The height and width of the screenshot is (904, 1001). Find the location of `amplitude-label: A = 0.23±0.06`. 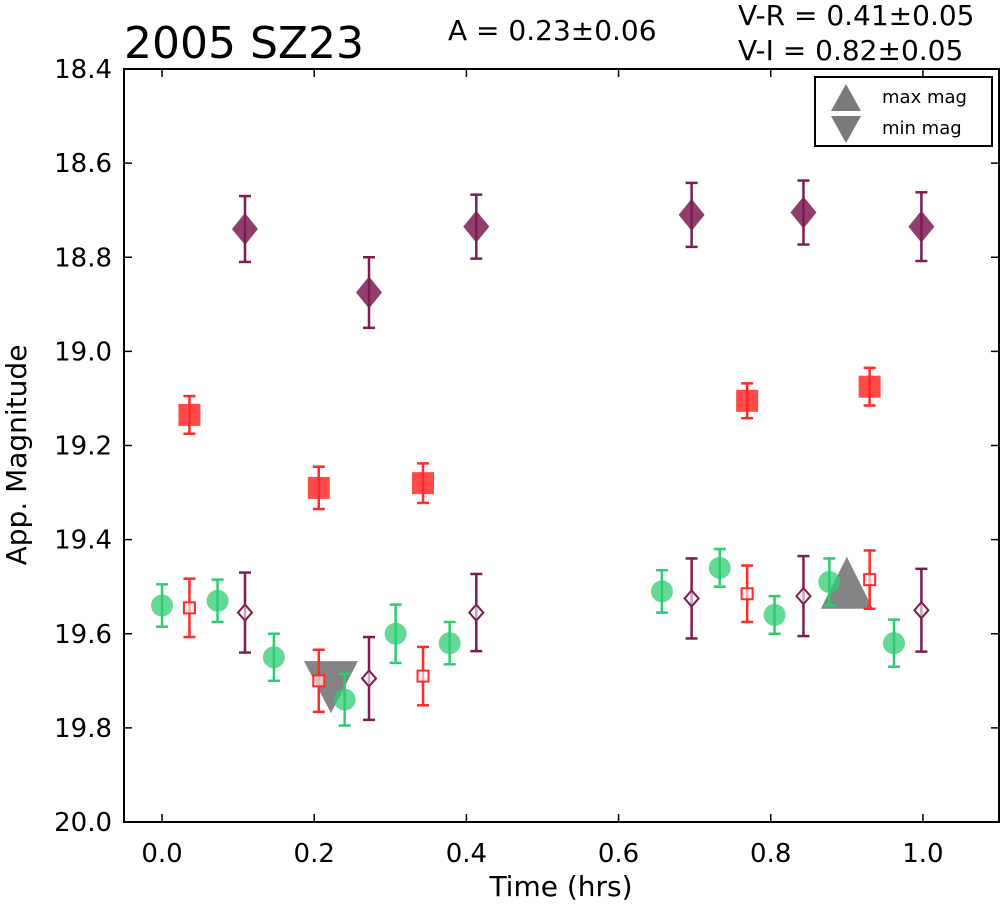

amplitude-label: A = 0.23±0.06 is located at coordinates (552, 30).